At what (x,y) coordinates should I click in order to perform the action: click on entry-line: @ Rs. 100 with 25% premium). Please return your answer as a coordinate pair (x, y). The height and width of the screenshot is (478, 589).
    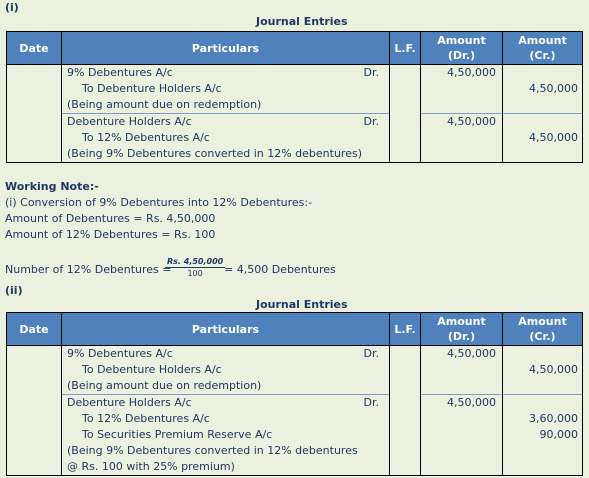
    Looking at the image, I should click on (225, 467).